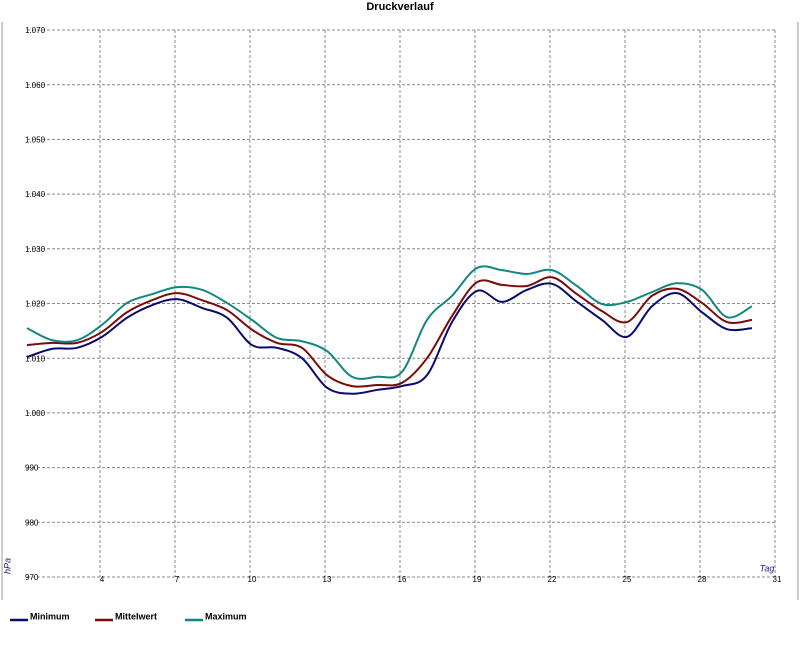  What do you see at coordinates (35, 194) in the screenshot?
I see `y-tick-label: 1.040` at bounding box center [35, 194].